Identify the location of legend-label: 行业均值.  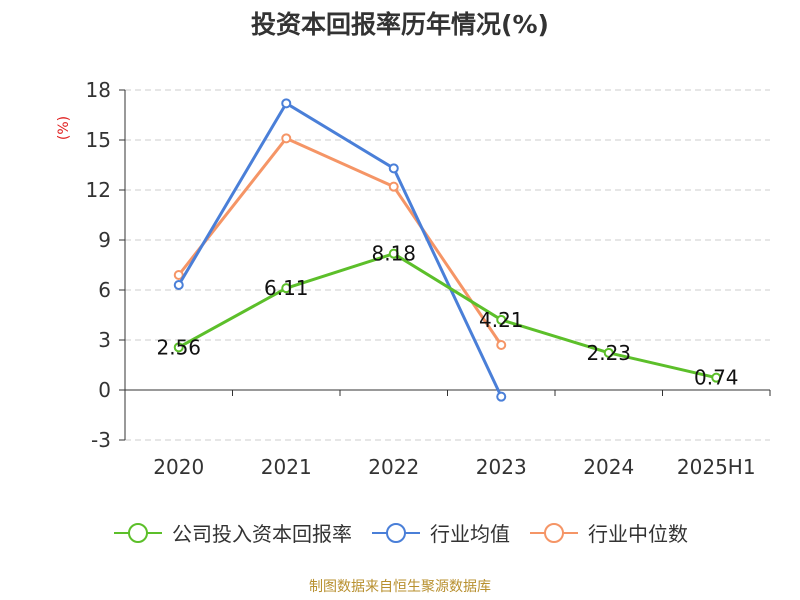
(470, 534).